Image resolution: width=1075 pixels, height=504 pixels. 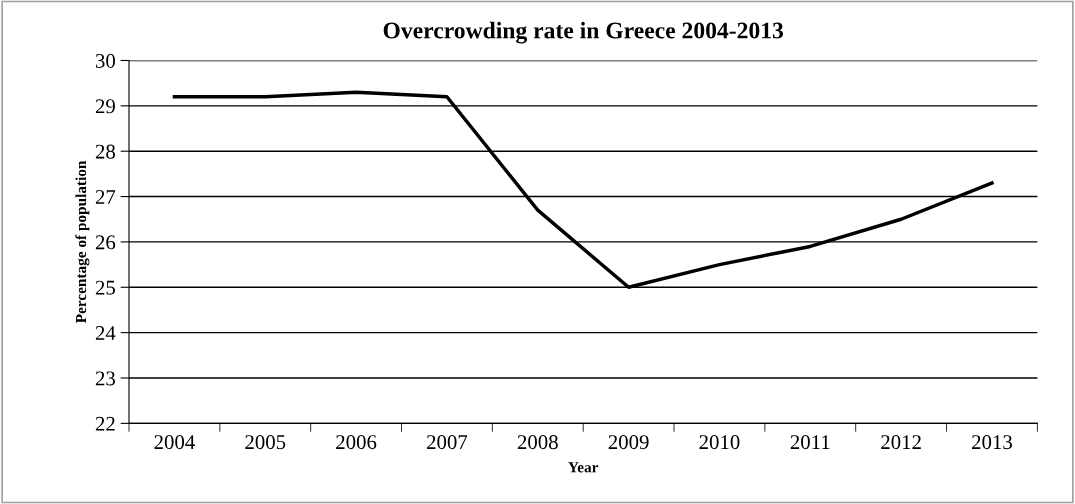 What do you see at coordinates (105, 106) in the screenshot?
I see `y-tick-label: 29` at bounding box center [105, 106].